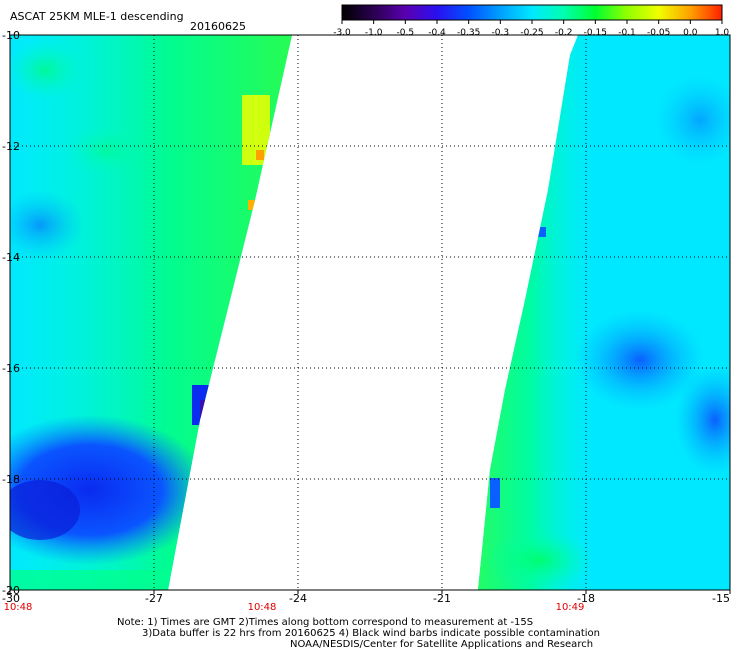 This screenshot has height=650, width=740. I want to click on longitude-label: -21, so click(442, 598).